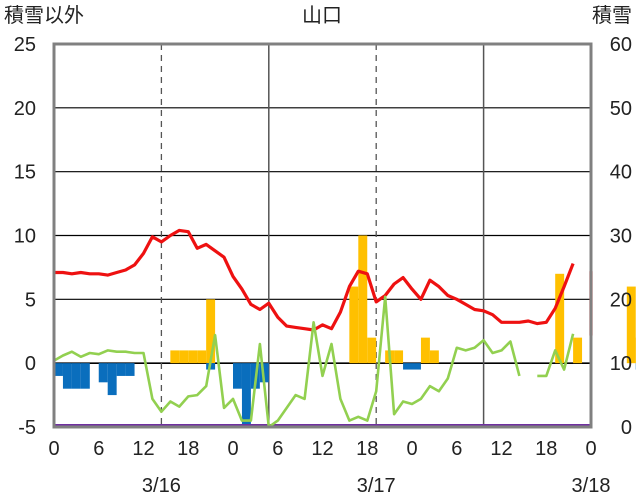 This screenshot has width=636, height=501. I want to click on y-left-tick-label: 10, so click(25, 237).